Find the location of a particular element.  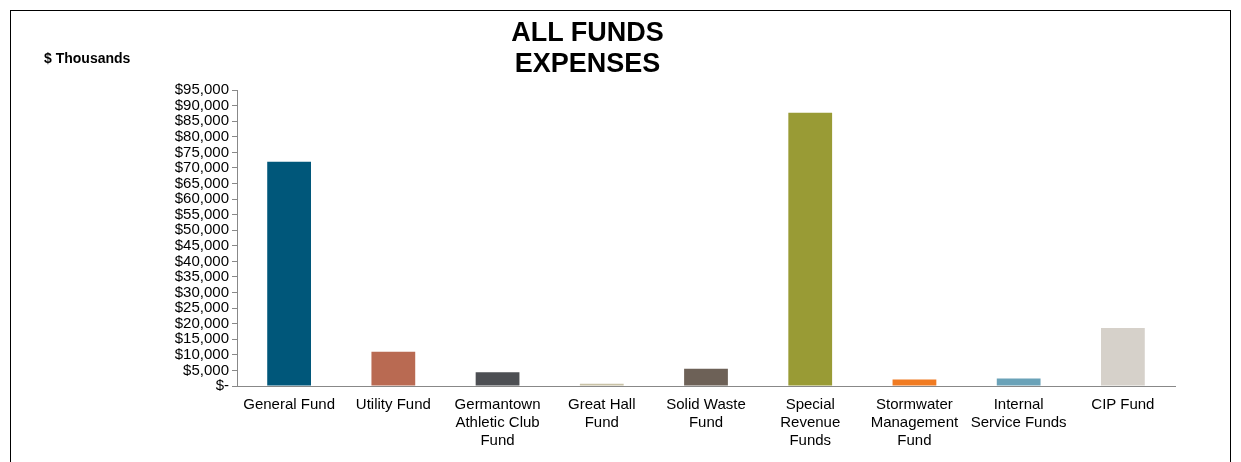

y-tick-label: $80,000 is located at coordinates (201, 135).